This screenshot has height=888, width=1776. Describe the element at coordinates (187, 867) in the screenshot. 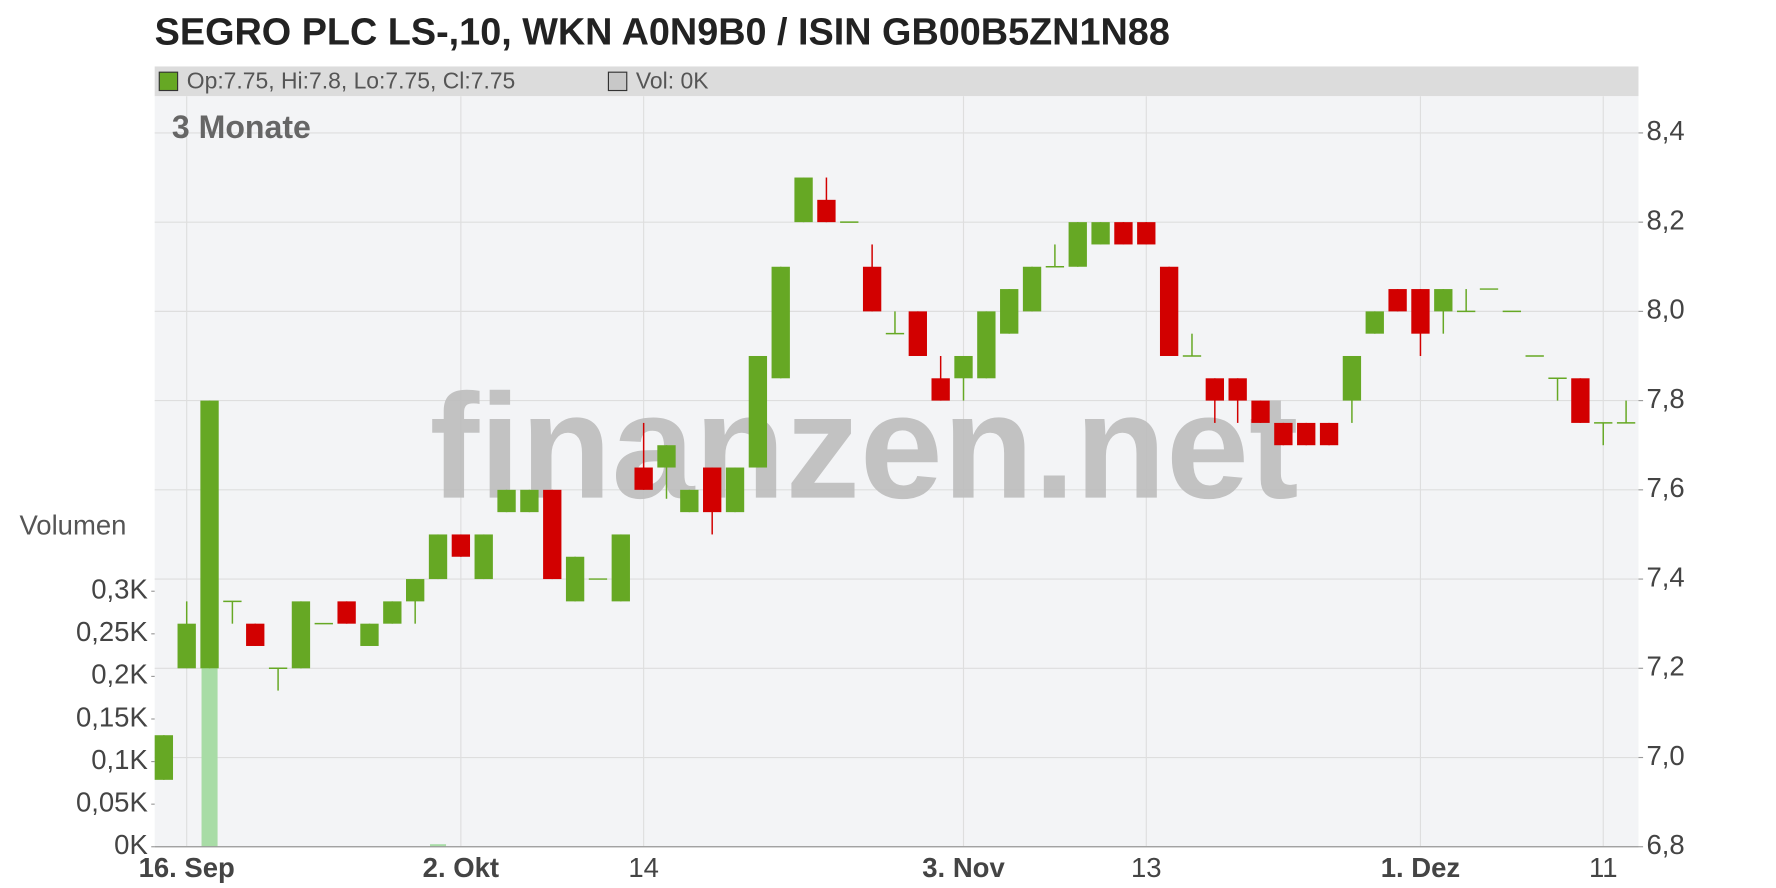

I see `x-tick-label: 16. Sep` at that location.